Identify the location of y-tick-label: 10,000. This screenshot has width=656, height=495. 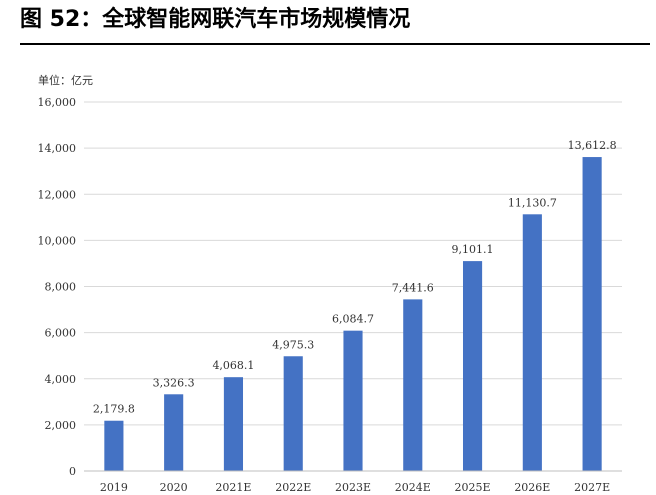
(57, 240).